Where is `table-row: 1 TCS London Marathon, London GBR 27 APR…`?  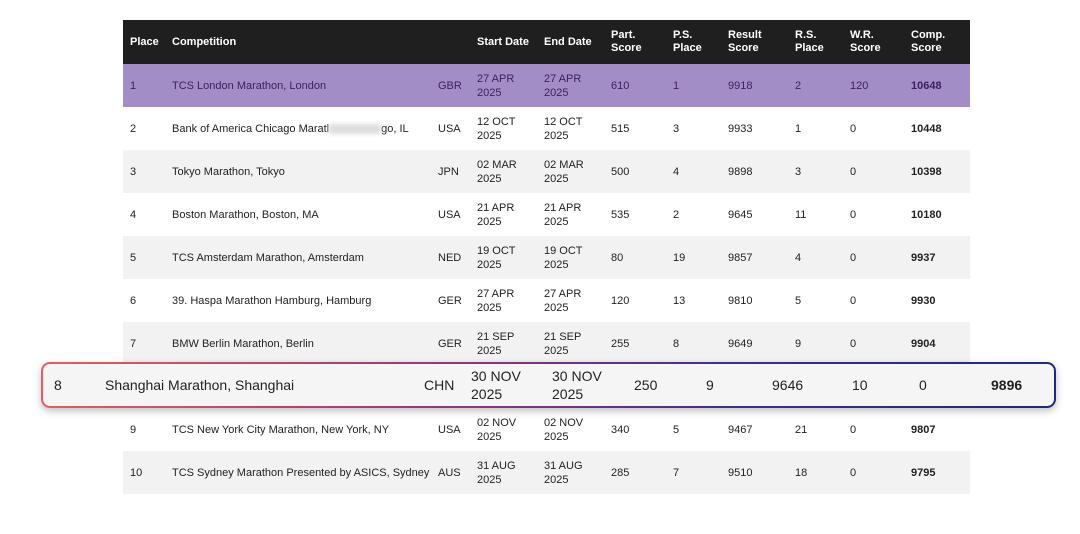
table-row: 1 TCS London Marathon, London GBR 27 APR… is located at coordinates (546, 85).